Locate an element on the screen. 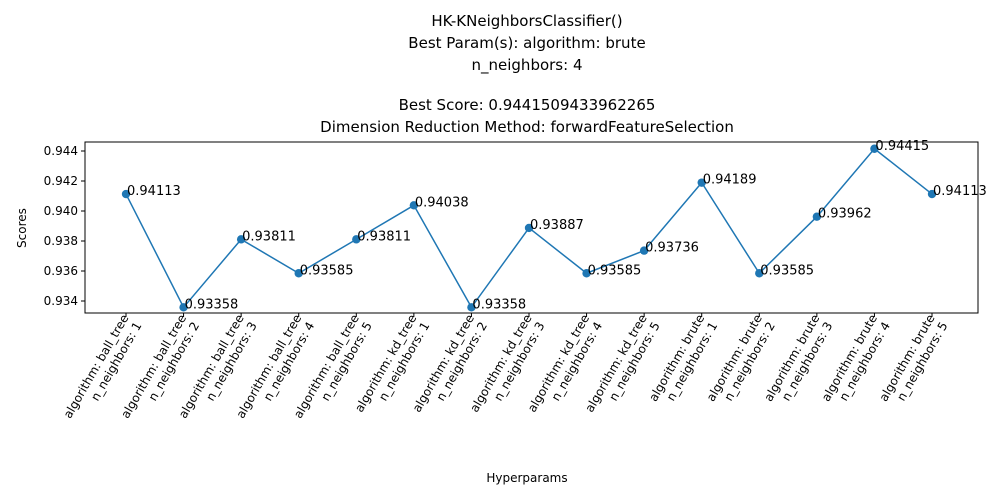 The height and width of the screenshot is (500, 1000). y-axis: 0.934 0.936 0.938 0.940 0.942 0.944 is located at coordinates (64, 226).